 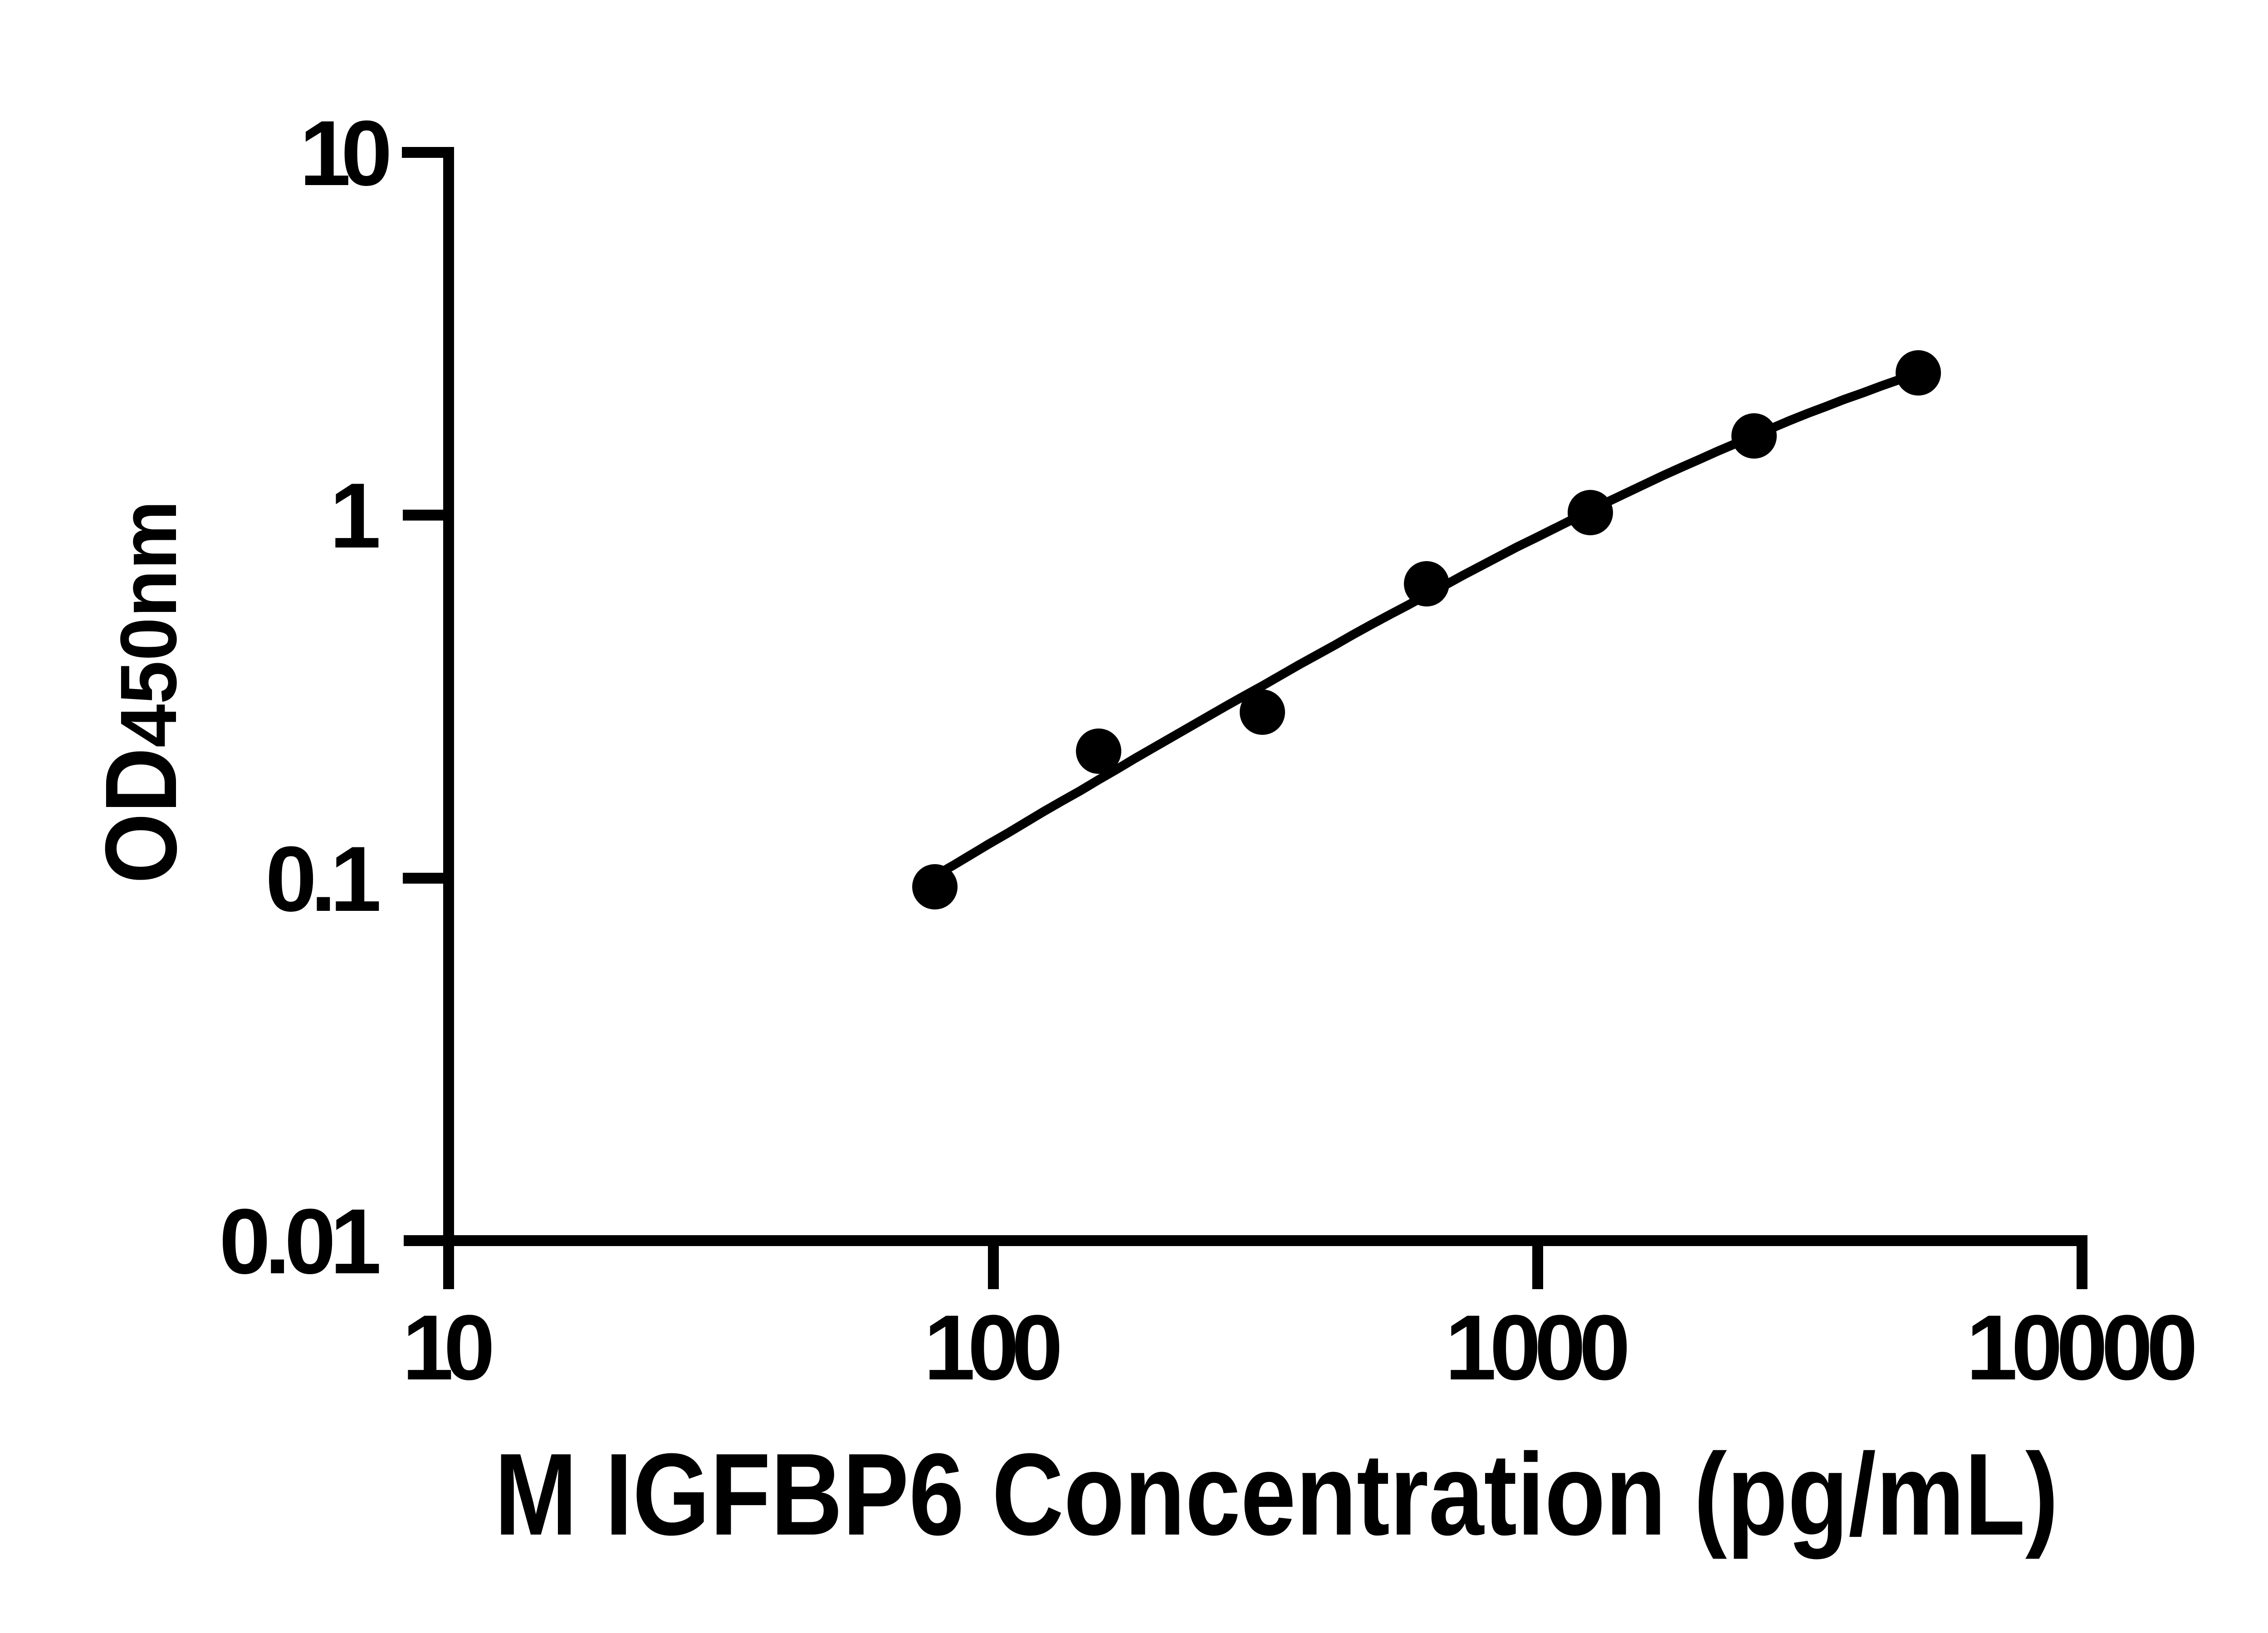 What do you see at coordinates (1538, 1347) in the screenshot?
I see `svg-text: 1000` at bounding box center [1538, 1347].